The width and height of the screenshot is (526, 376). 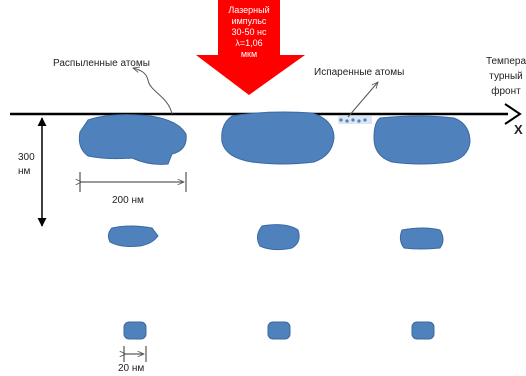 I want to click on thermal-front-line: турный, so click(x=506, y=76).